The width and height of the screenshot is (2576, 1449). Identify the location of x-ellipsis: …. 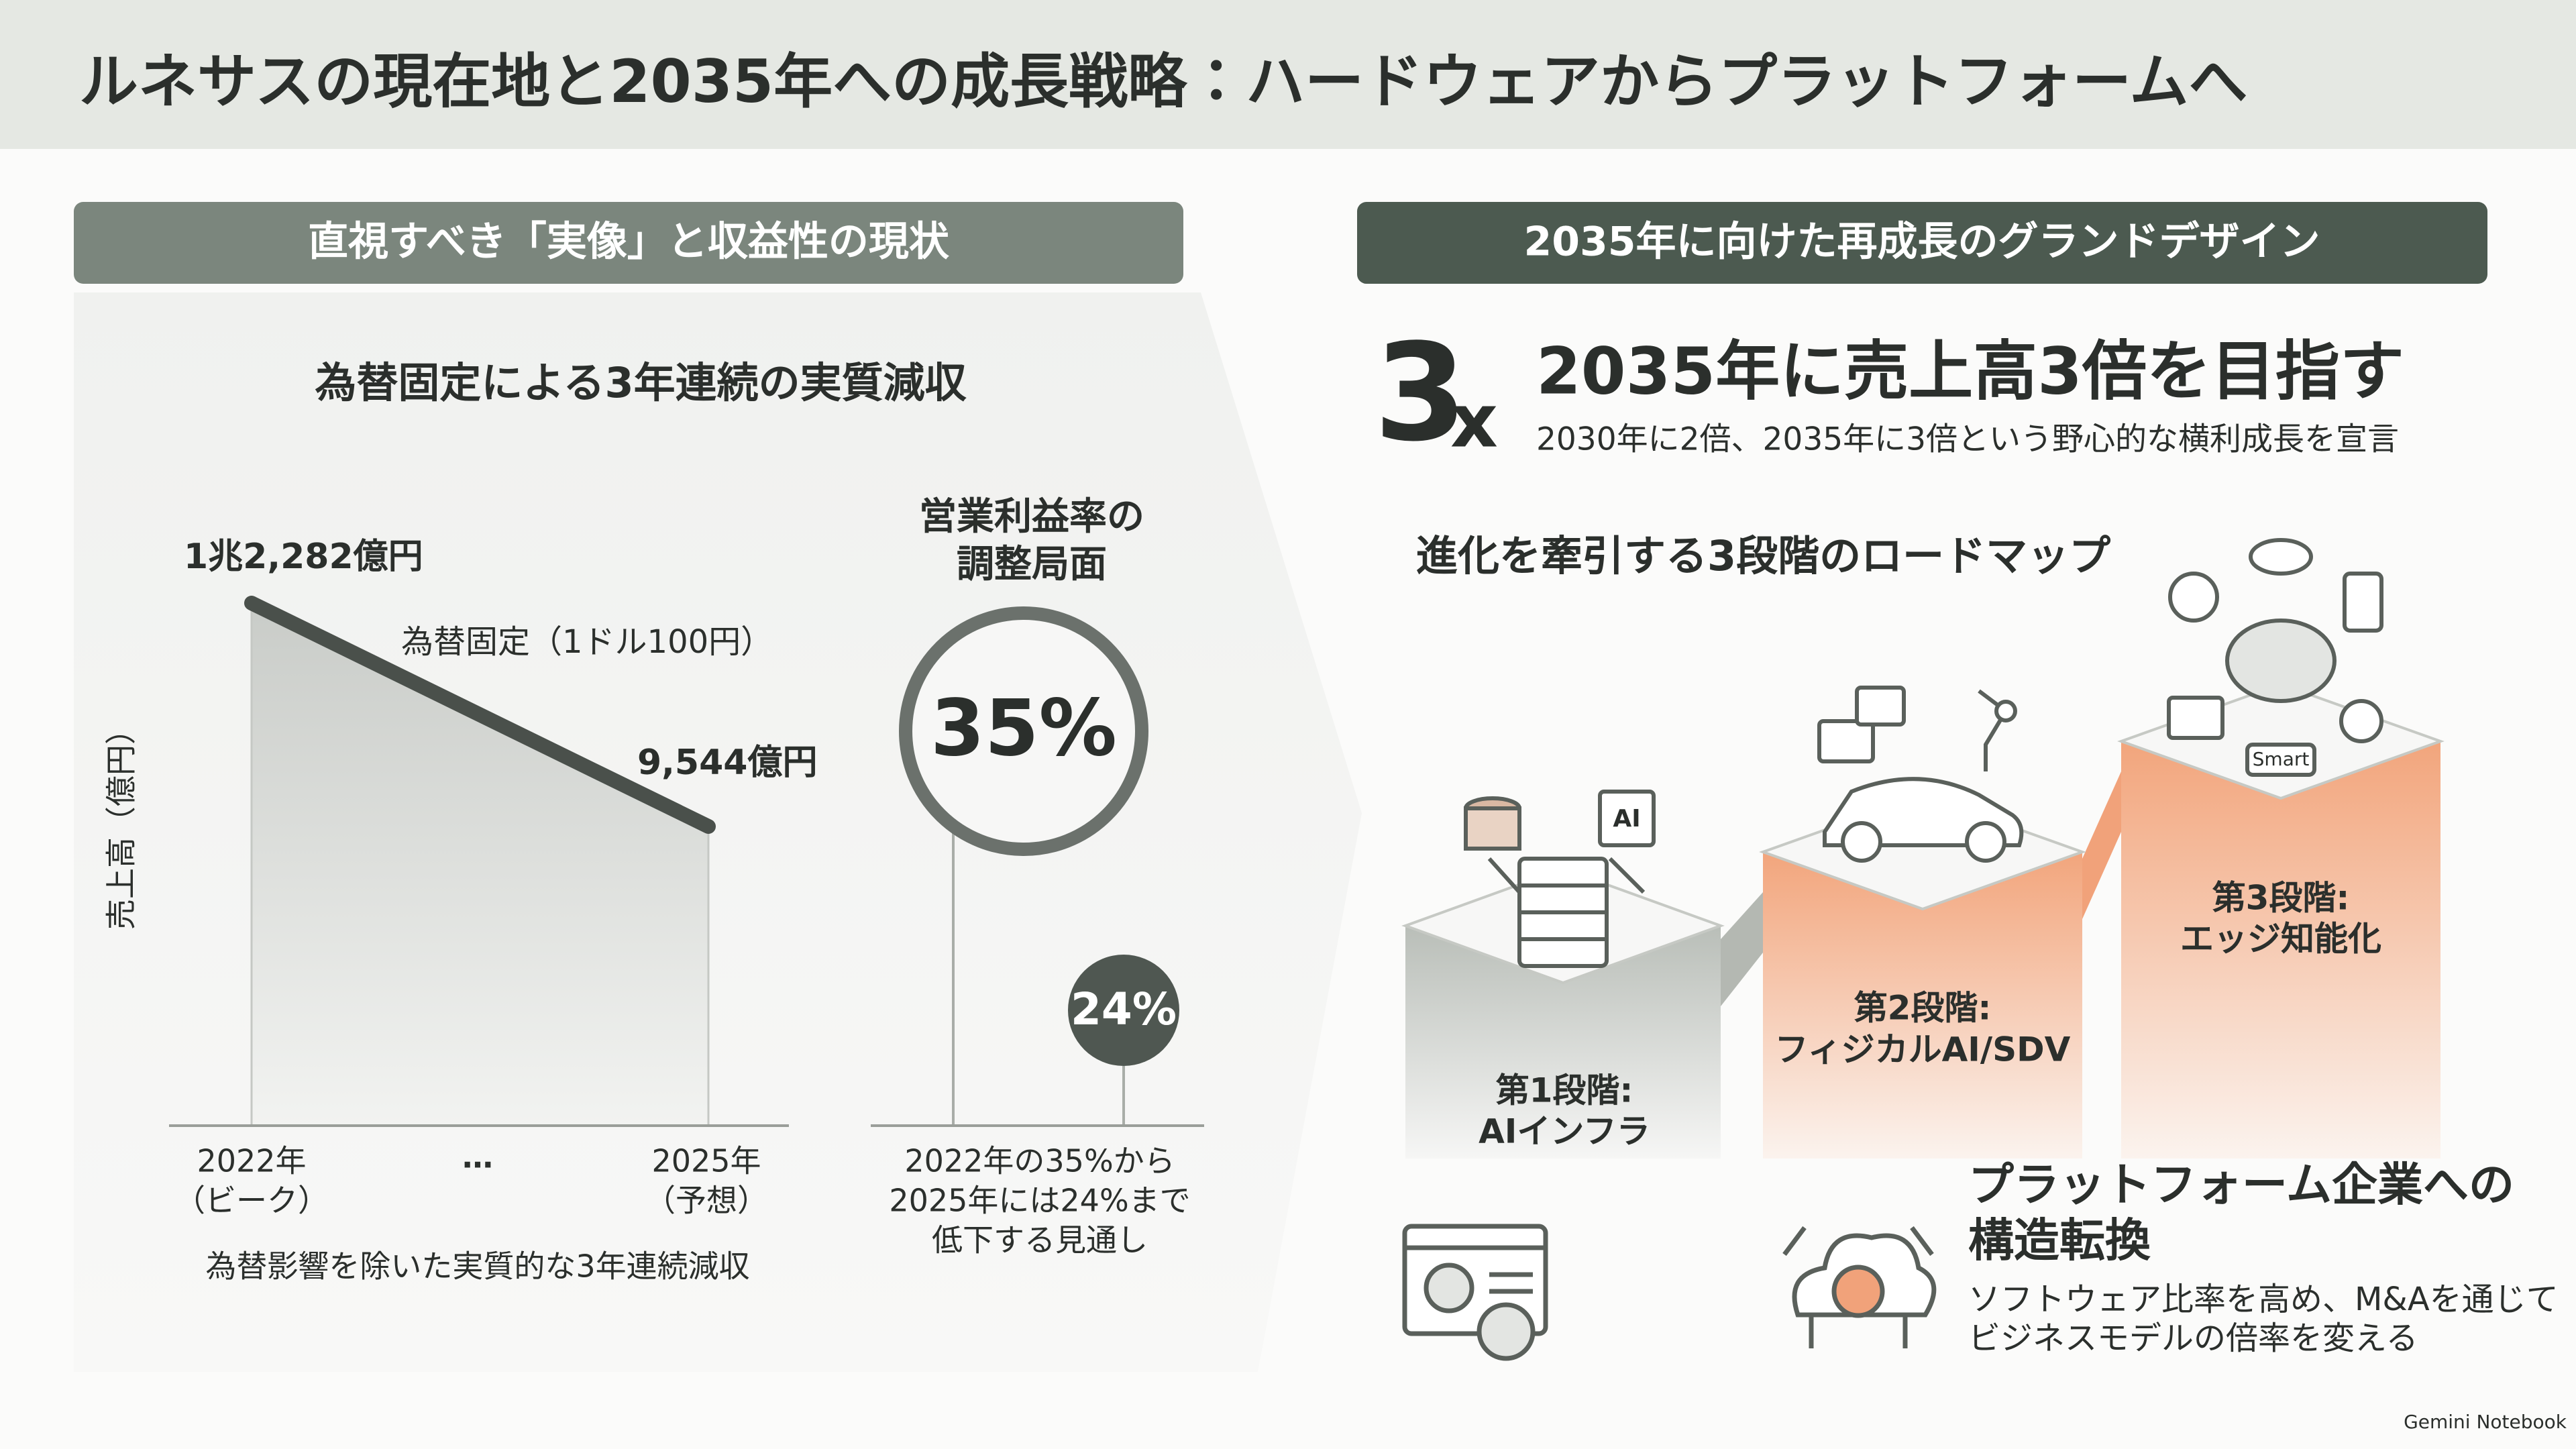
(477, 1157).